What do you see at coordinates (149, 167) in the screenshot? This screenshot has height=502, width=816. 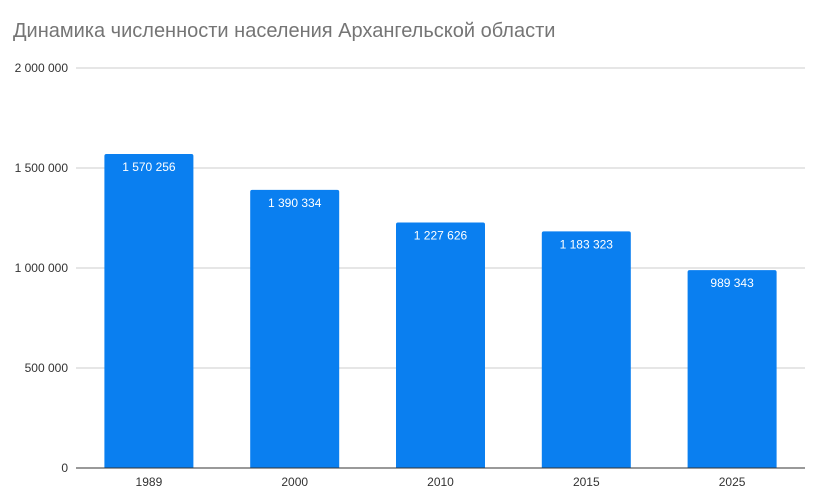 I see `data-label-1989: 1 570 256` at bounding box center [149, 167].